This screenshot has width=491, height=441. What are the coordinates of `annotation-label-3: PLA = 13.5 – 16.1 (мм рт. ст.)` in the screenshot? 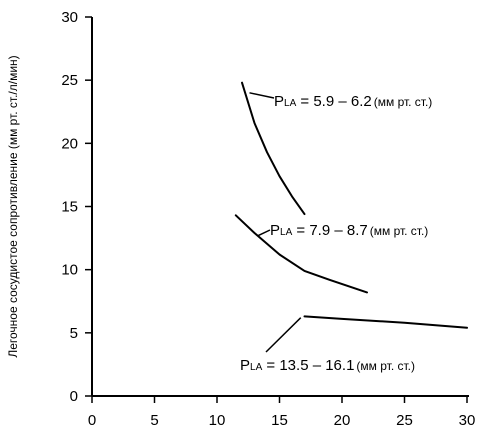 It's located at (327, 365).